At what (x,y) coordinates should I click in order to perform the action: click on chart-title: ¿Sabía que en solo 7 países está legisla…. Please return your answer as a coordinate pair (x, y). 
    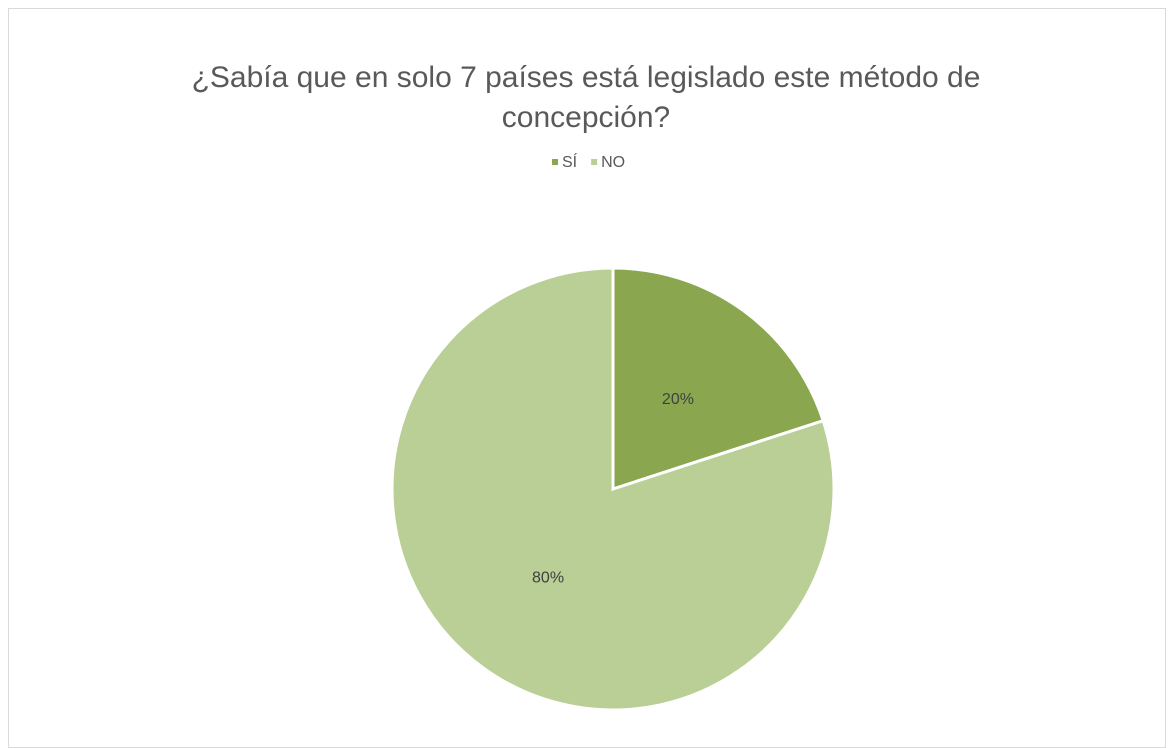
    Looking at the image, I should click on (586, 97).